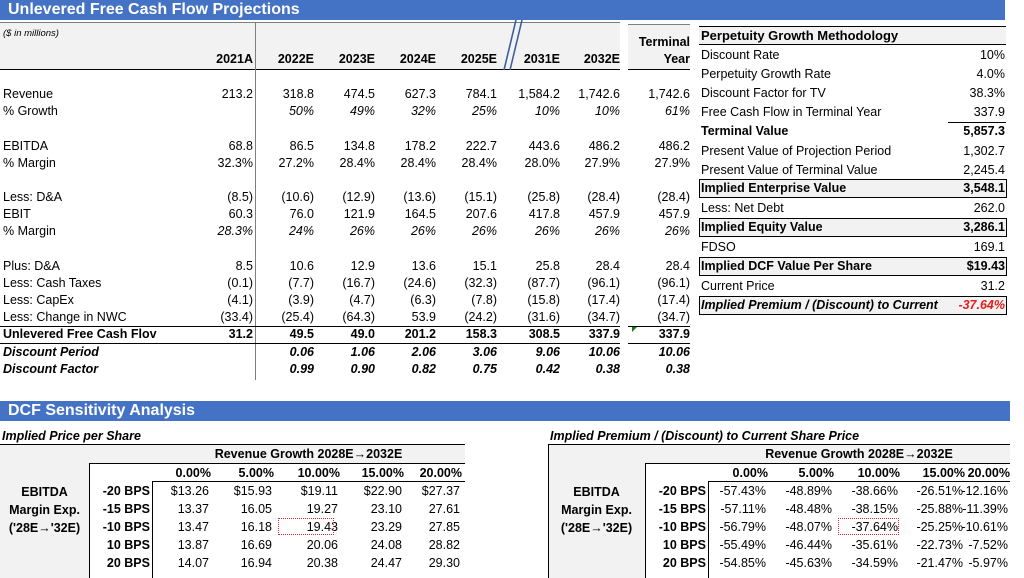  Describe the element at coordinates (677, 111) in the screenshot. I see `terminal-value: 61%` at that location.